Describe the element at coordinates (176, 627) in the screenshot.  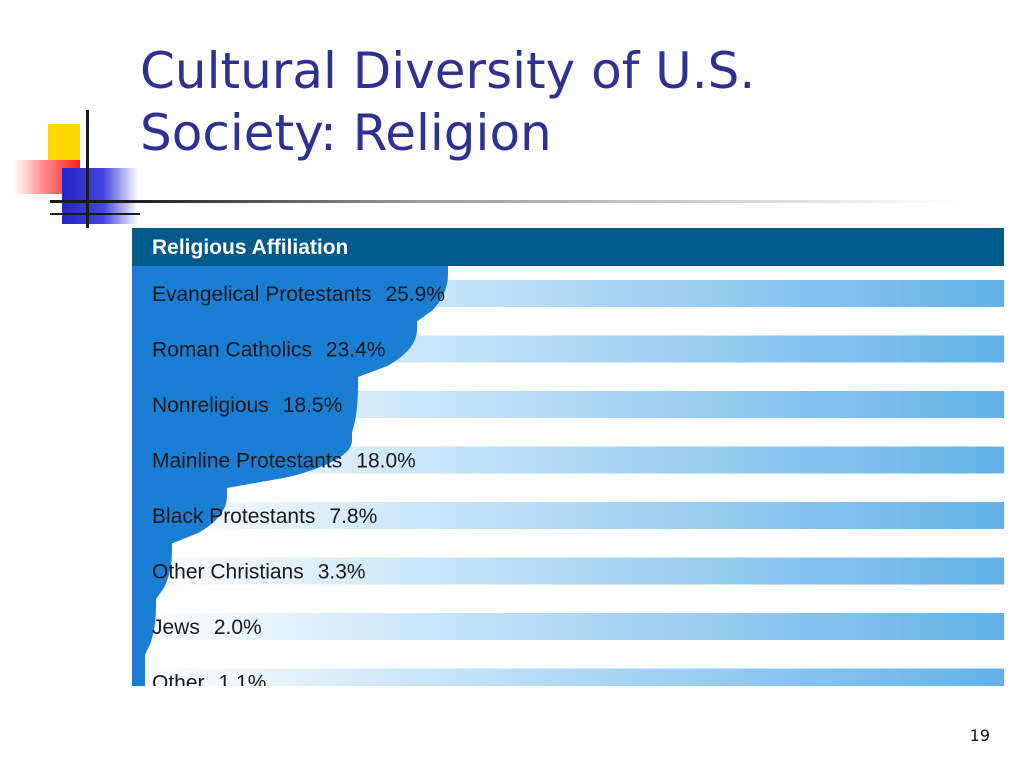
I see `category-label: Jews` at that location.